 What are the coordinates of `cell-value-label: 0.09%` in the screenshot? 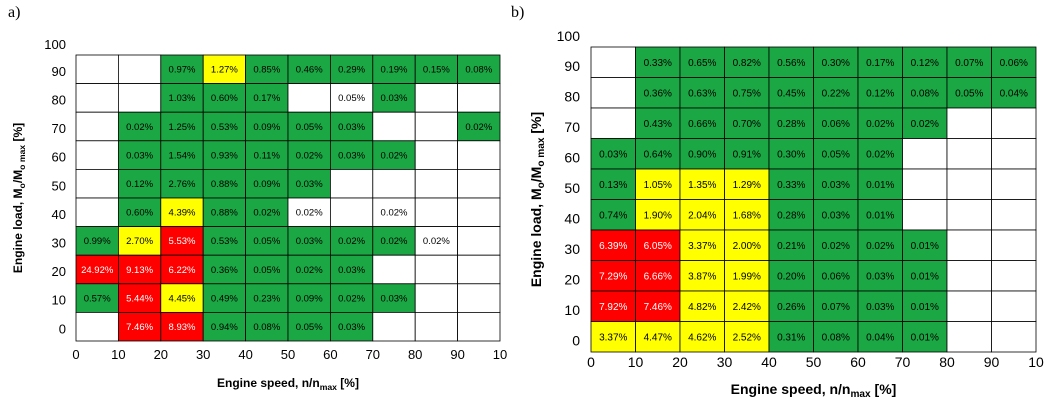 It's located at (266, 127).